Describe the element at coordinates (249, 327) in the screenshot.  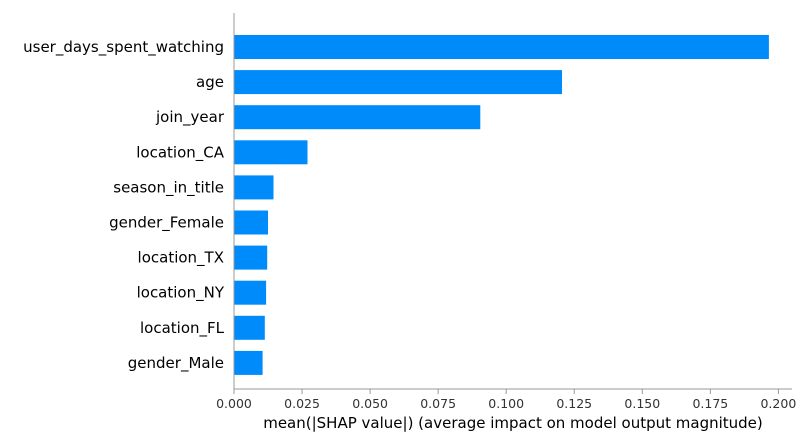
I see `bar-location_FL` at that location.